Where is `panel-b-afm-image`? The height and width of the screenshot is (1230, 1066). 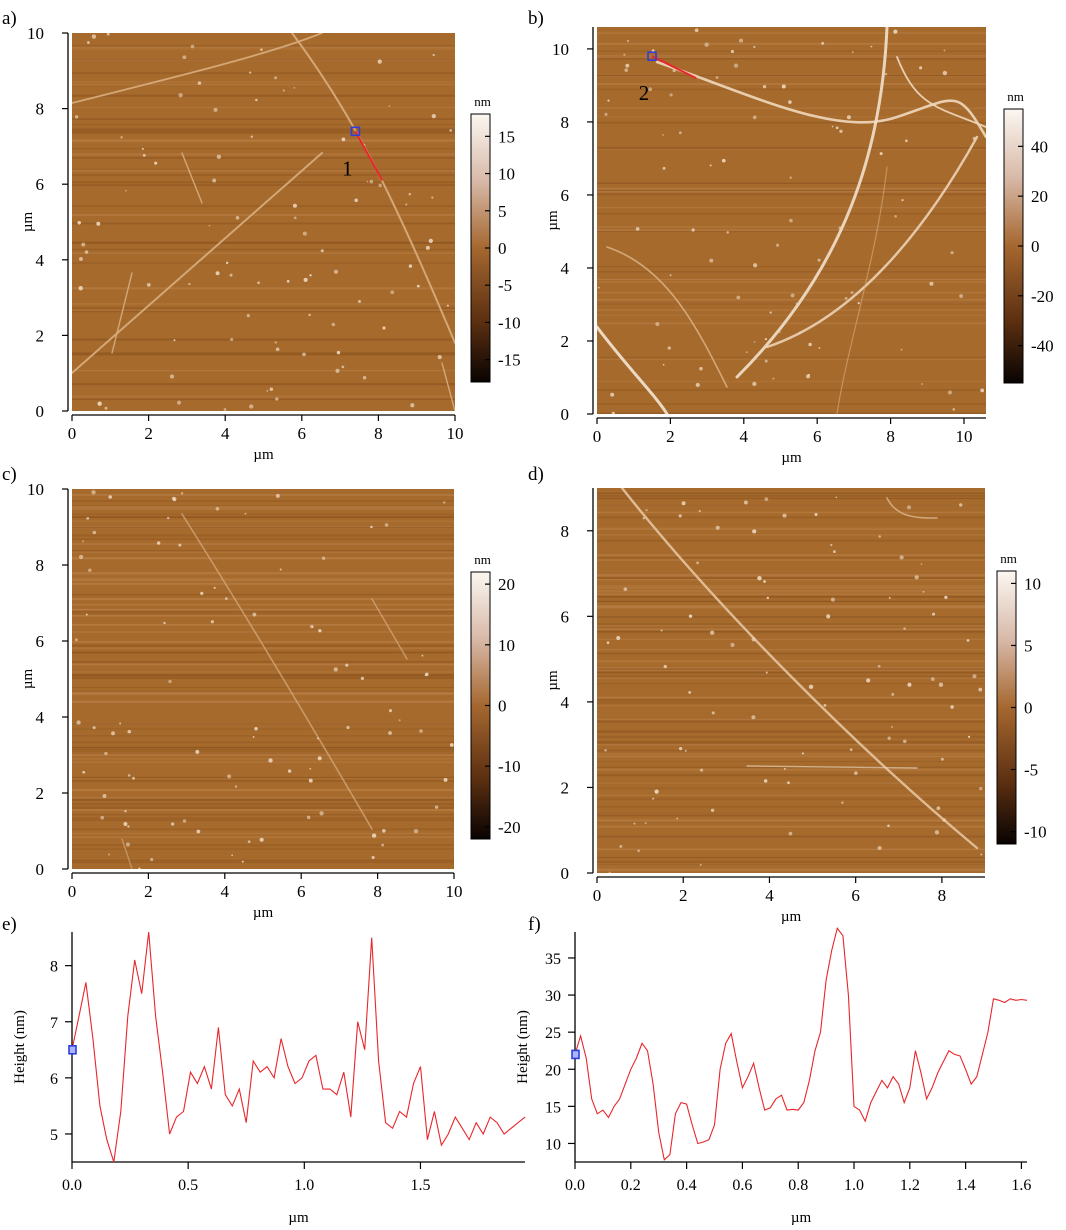
panel-b-afm-image is located at coordinates (791, 220).